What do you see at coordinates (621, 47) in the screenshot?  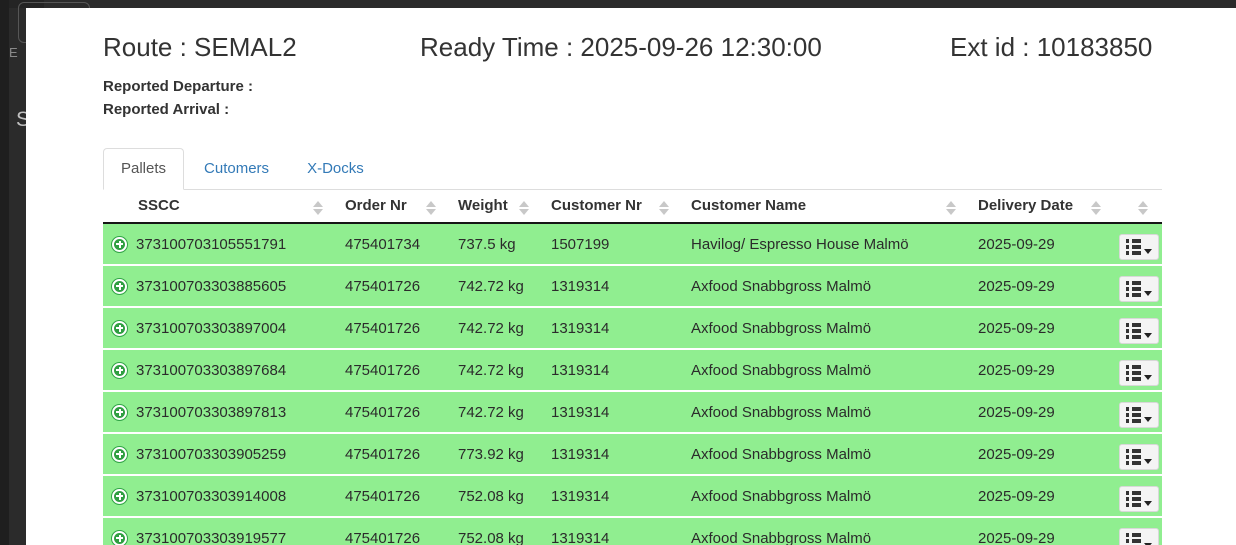 I see `ready-time-title: Ready Time : 2025-09-26 12:30:00` at bounding box center [621, 47].